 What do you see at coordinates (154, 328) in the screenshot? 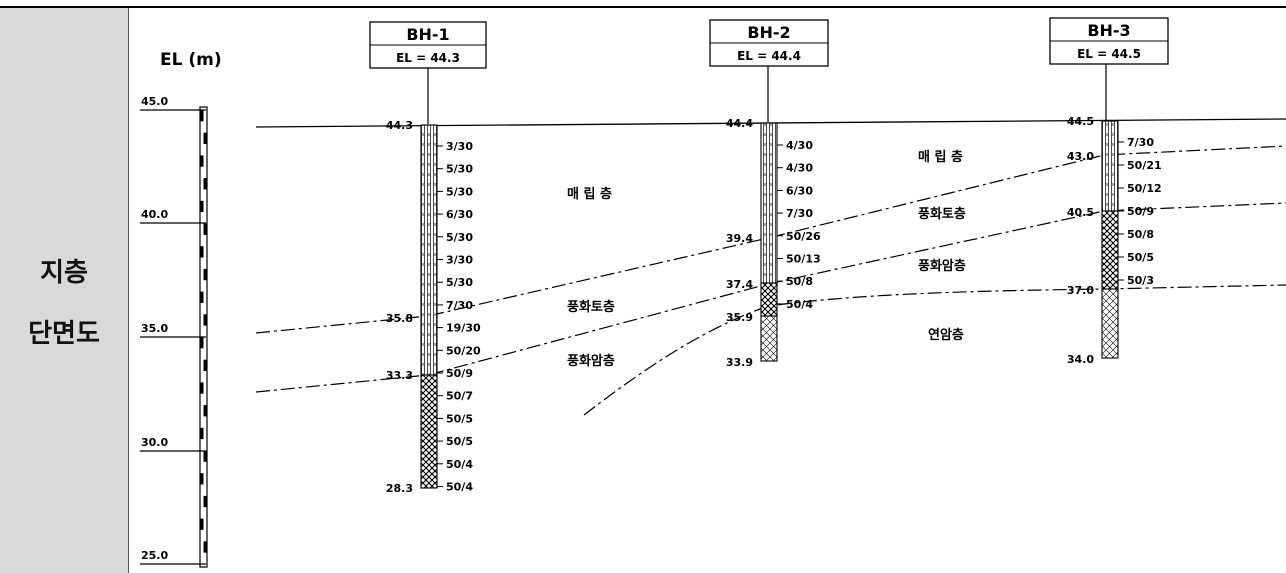
I see `tick-label-35: 35.0` at bounding box center [154, 328].